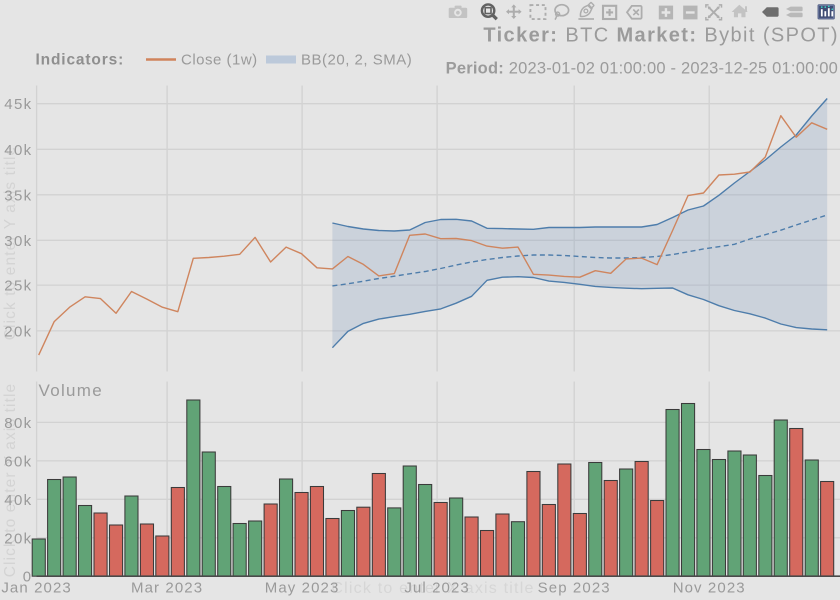 The height and width of the screenshot is (600, 840). Describe the element at coordinates (80, 60) in the screenshot. I see `svg-text: Indicators:` at that location.